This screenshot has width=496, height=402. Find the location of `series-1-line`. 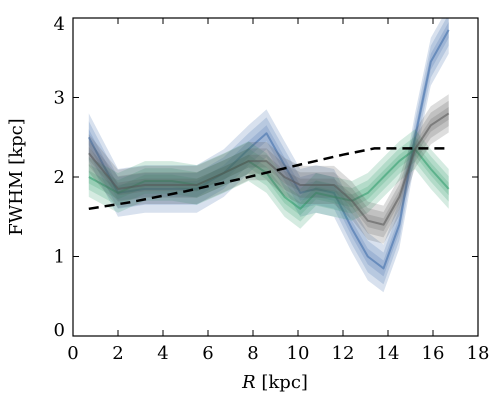

series-1-line is located at coordinates (269, 179).